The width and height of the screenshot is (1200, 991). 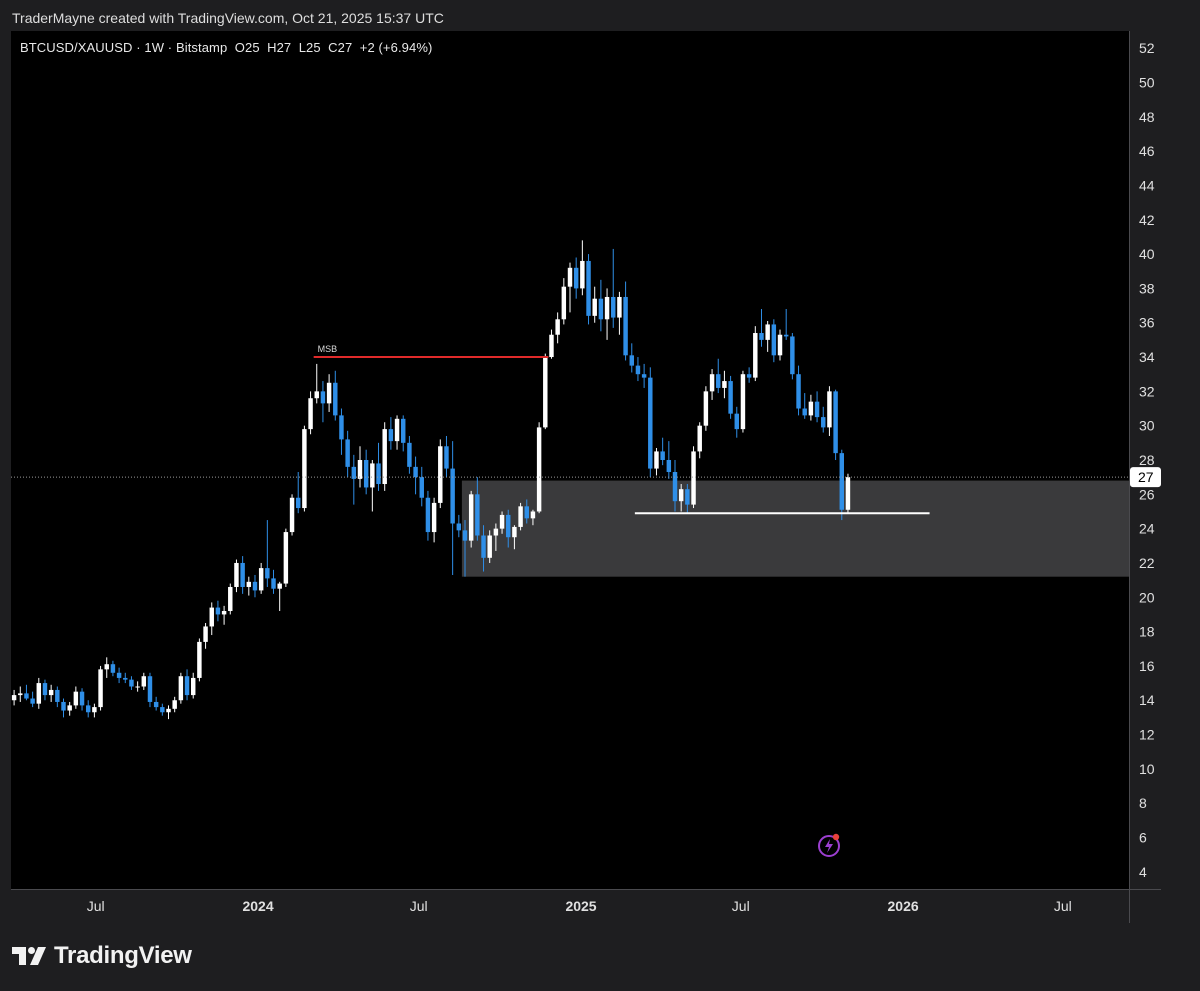 I want to click on y-tick-label: 50, so click(x=1147, y=82).